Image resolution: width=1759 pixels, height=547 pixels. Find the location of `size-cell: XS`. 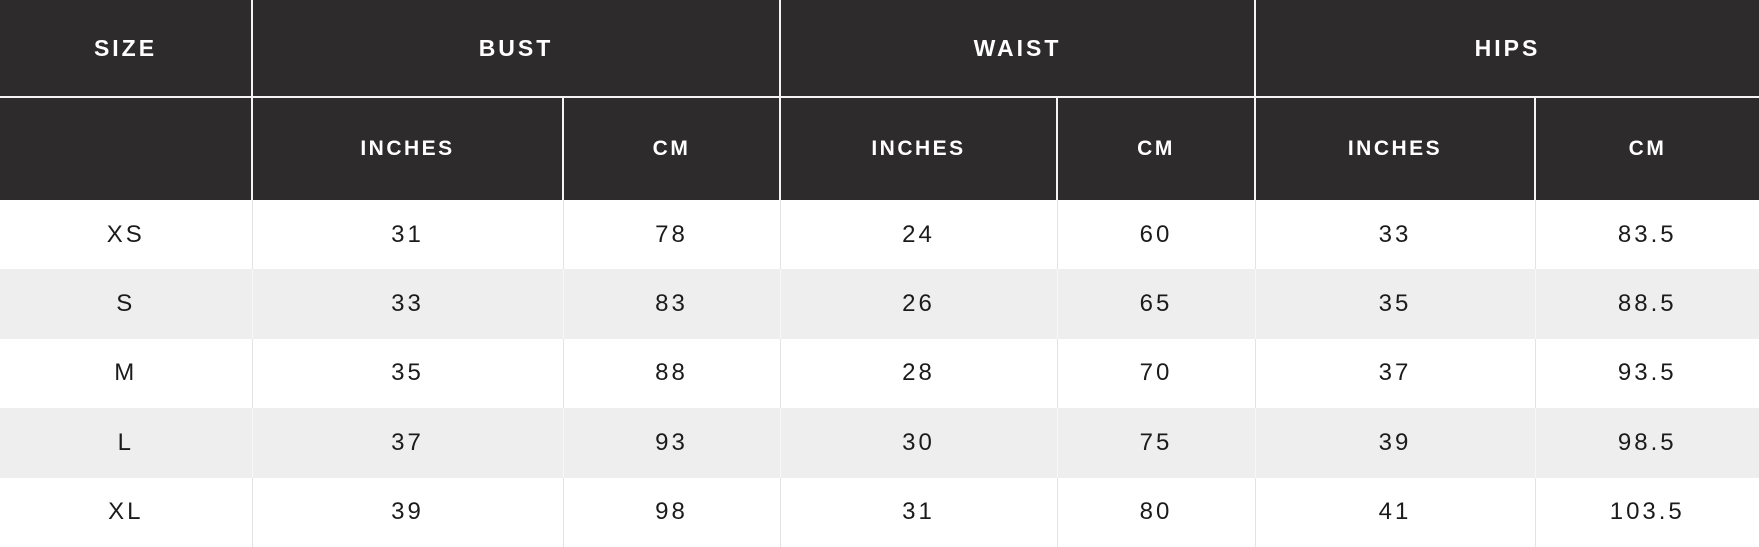

size-cell: XS is located at coordinates (126, 235).